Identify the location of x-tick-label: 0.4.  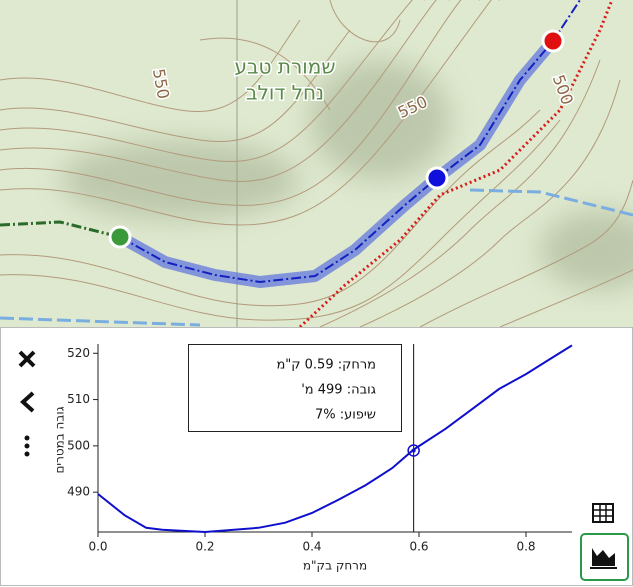
(311, 547).